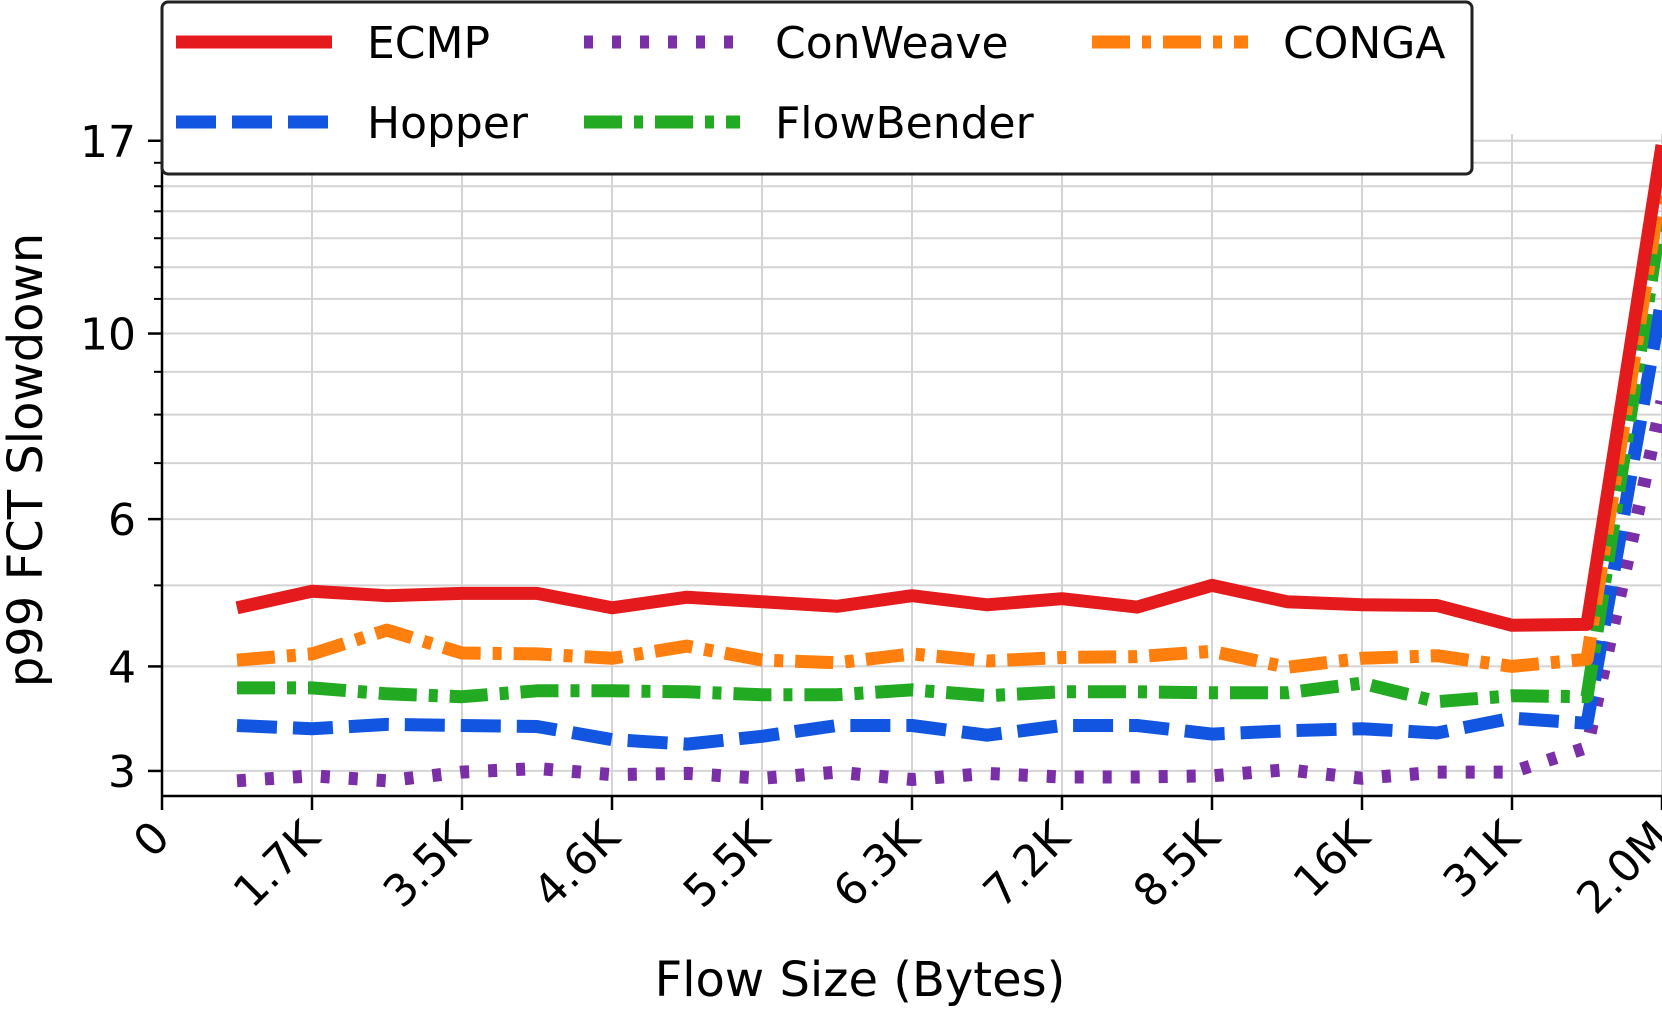 The height and width of the screenshot is (1009, 1662). Describe the element at coordinates (427, 864) in the screenshot. I see `x-tick-label: 3.5K` at that location.